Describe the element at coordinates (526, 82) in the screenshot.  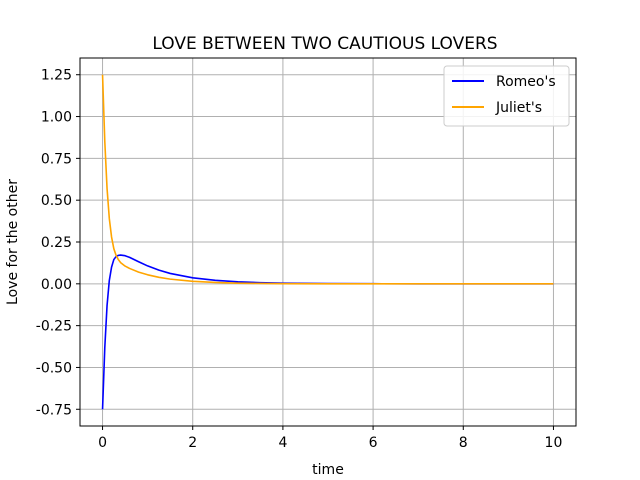
I see `legend-label: Romeo's` at that location.